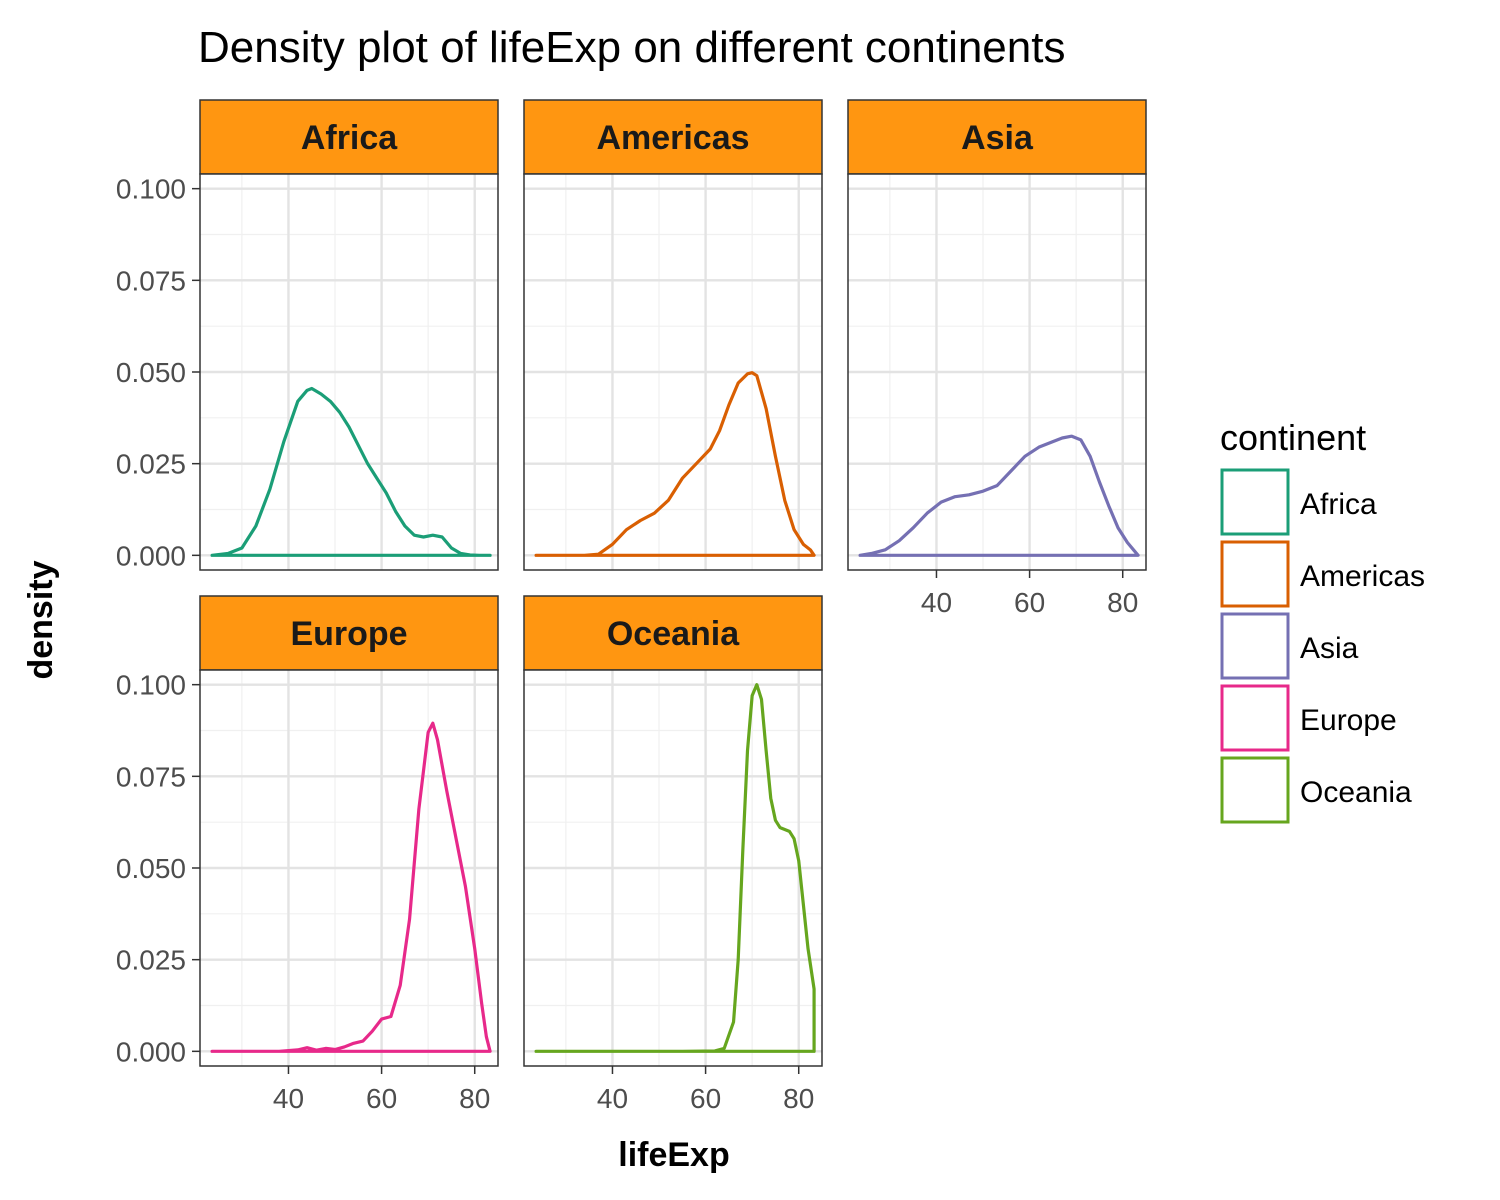 This screenshot has height=1200, width=1500. What do you see at coordinates (1255, 646) in the screenshot?
I see `legend-key-asia` at bounding box center [1255, 646].